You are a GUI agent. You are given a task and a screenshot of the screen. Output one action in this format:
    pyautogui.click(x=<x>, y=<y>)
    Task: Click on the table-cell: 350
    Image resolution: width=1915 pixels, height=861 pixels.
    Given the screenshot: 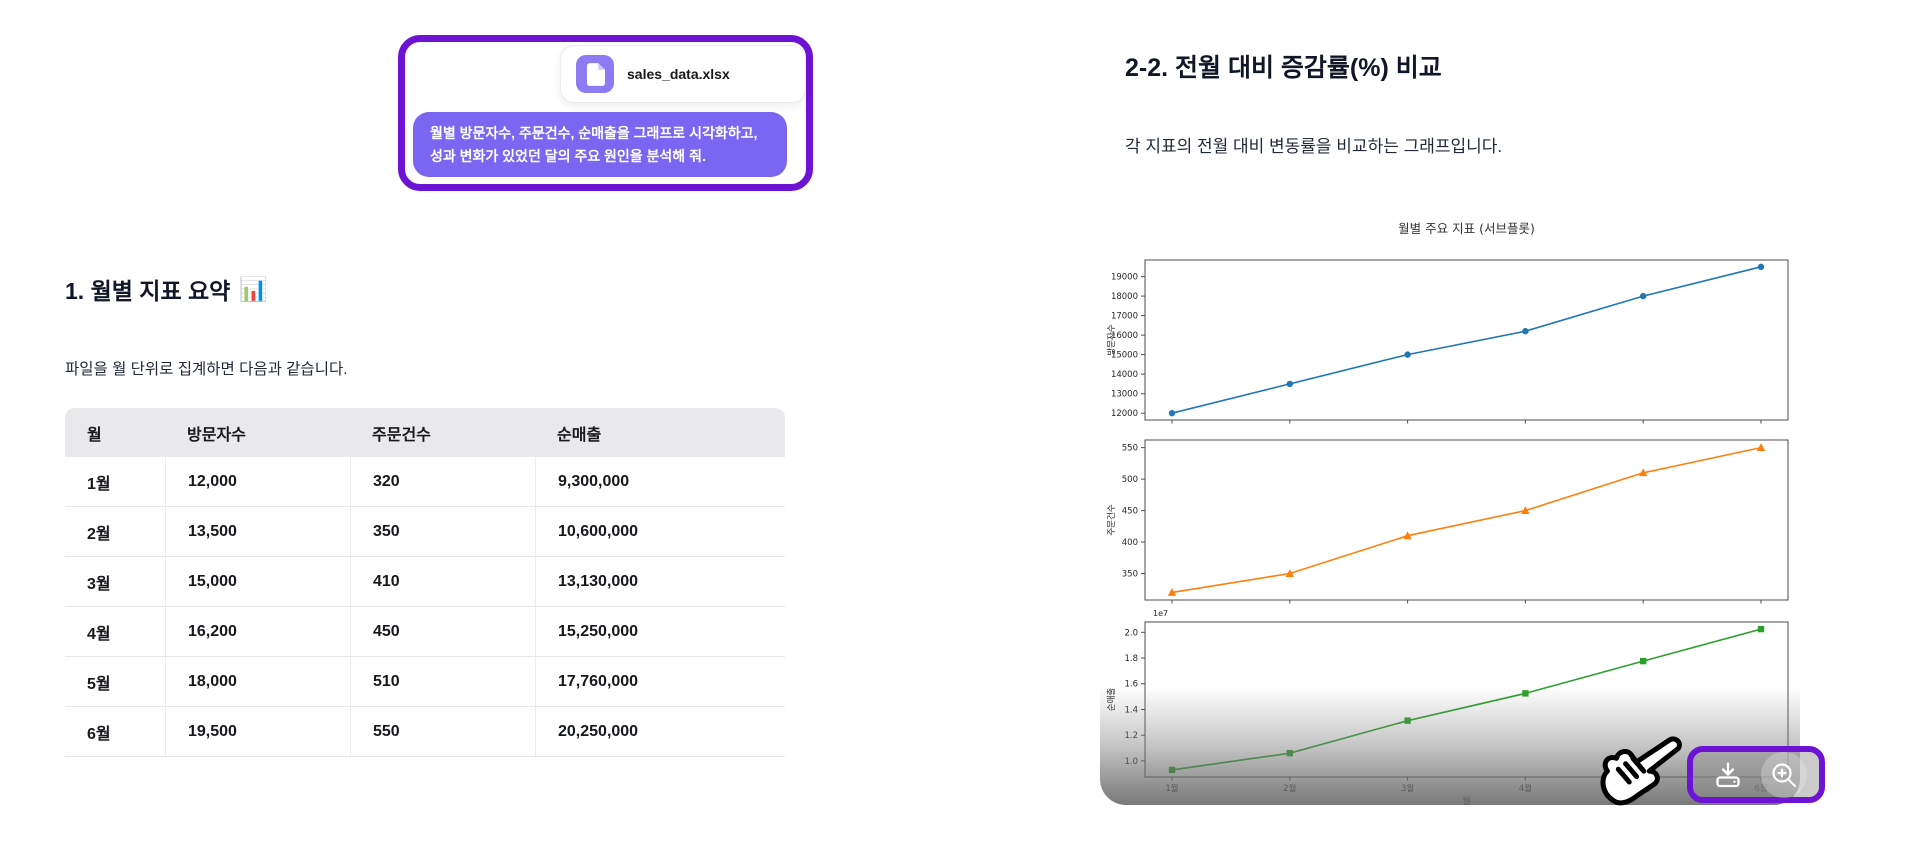 What is the action you would take?
    pyautogui.click(x=442, y=532)
    